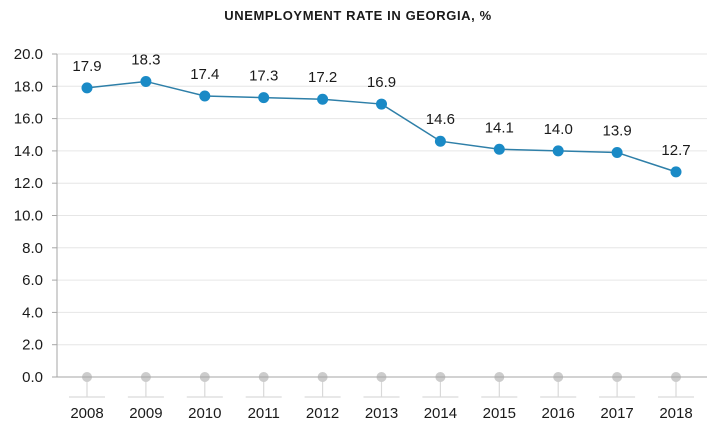 This screenshot has height=425, width=716. I want to click on x-tick-label: 2016, so click(558, 413).